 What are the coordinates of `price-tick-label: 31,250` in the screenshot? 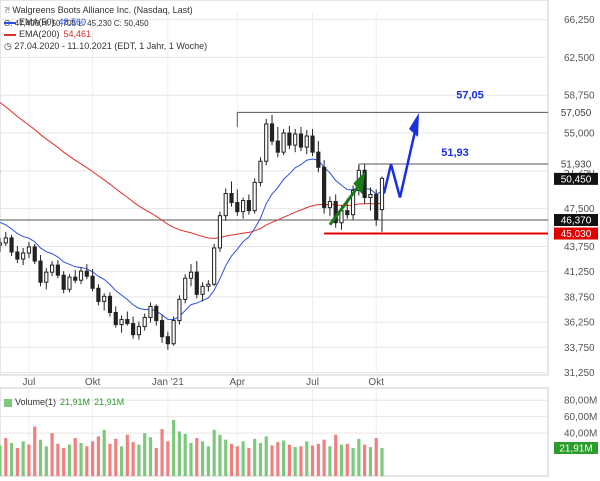 It's located at (579, 373).